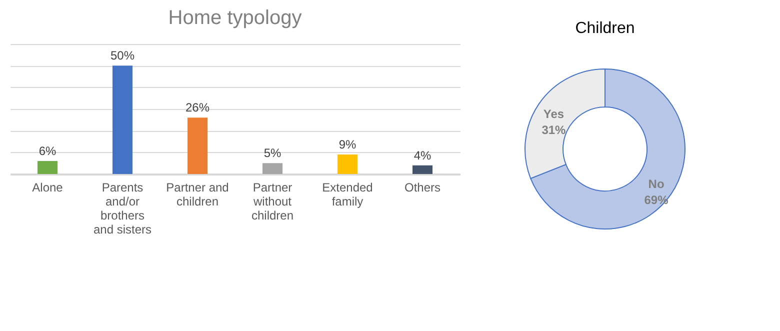 Image resolution: width=780 pixels, height=331 pixels. What do you see at coordinates (47, 151) in the screenshot?
I see `data-label: 6%` at bounding box center [47, 151].